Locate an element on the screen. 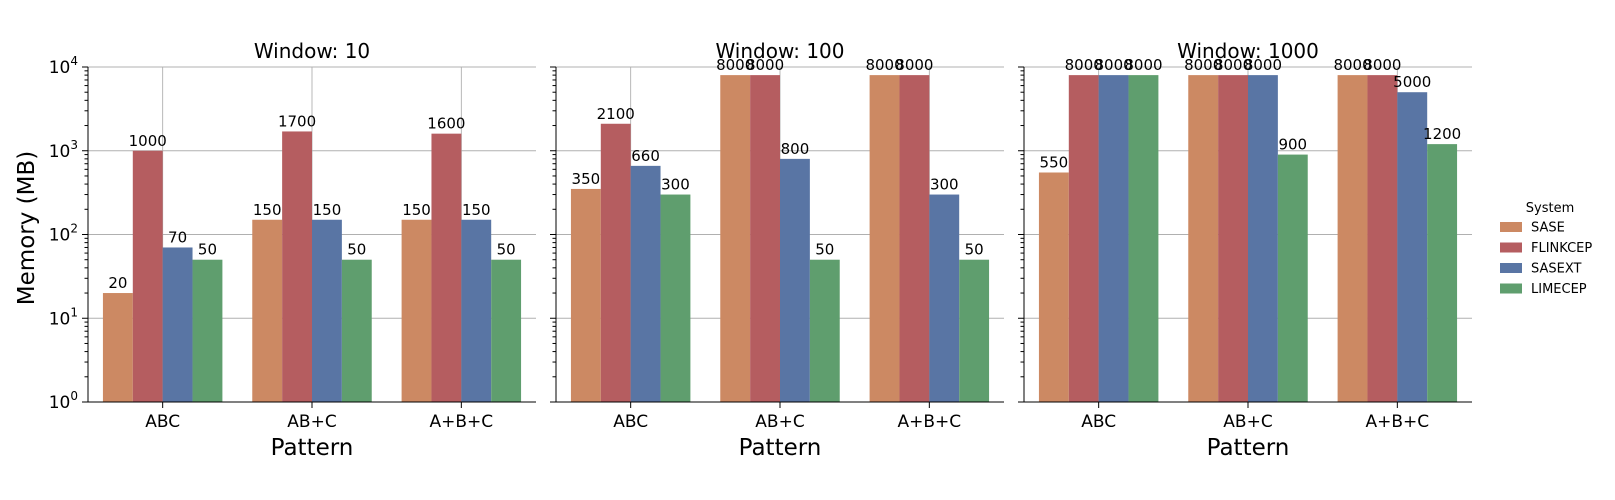  y-axis-title: Memory (MB) is located at coordinates (27, 228).